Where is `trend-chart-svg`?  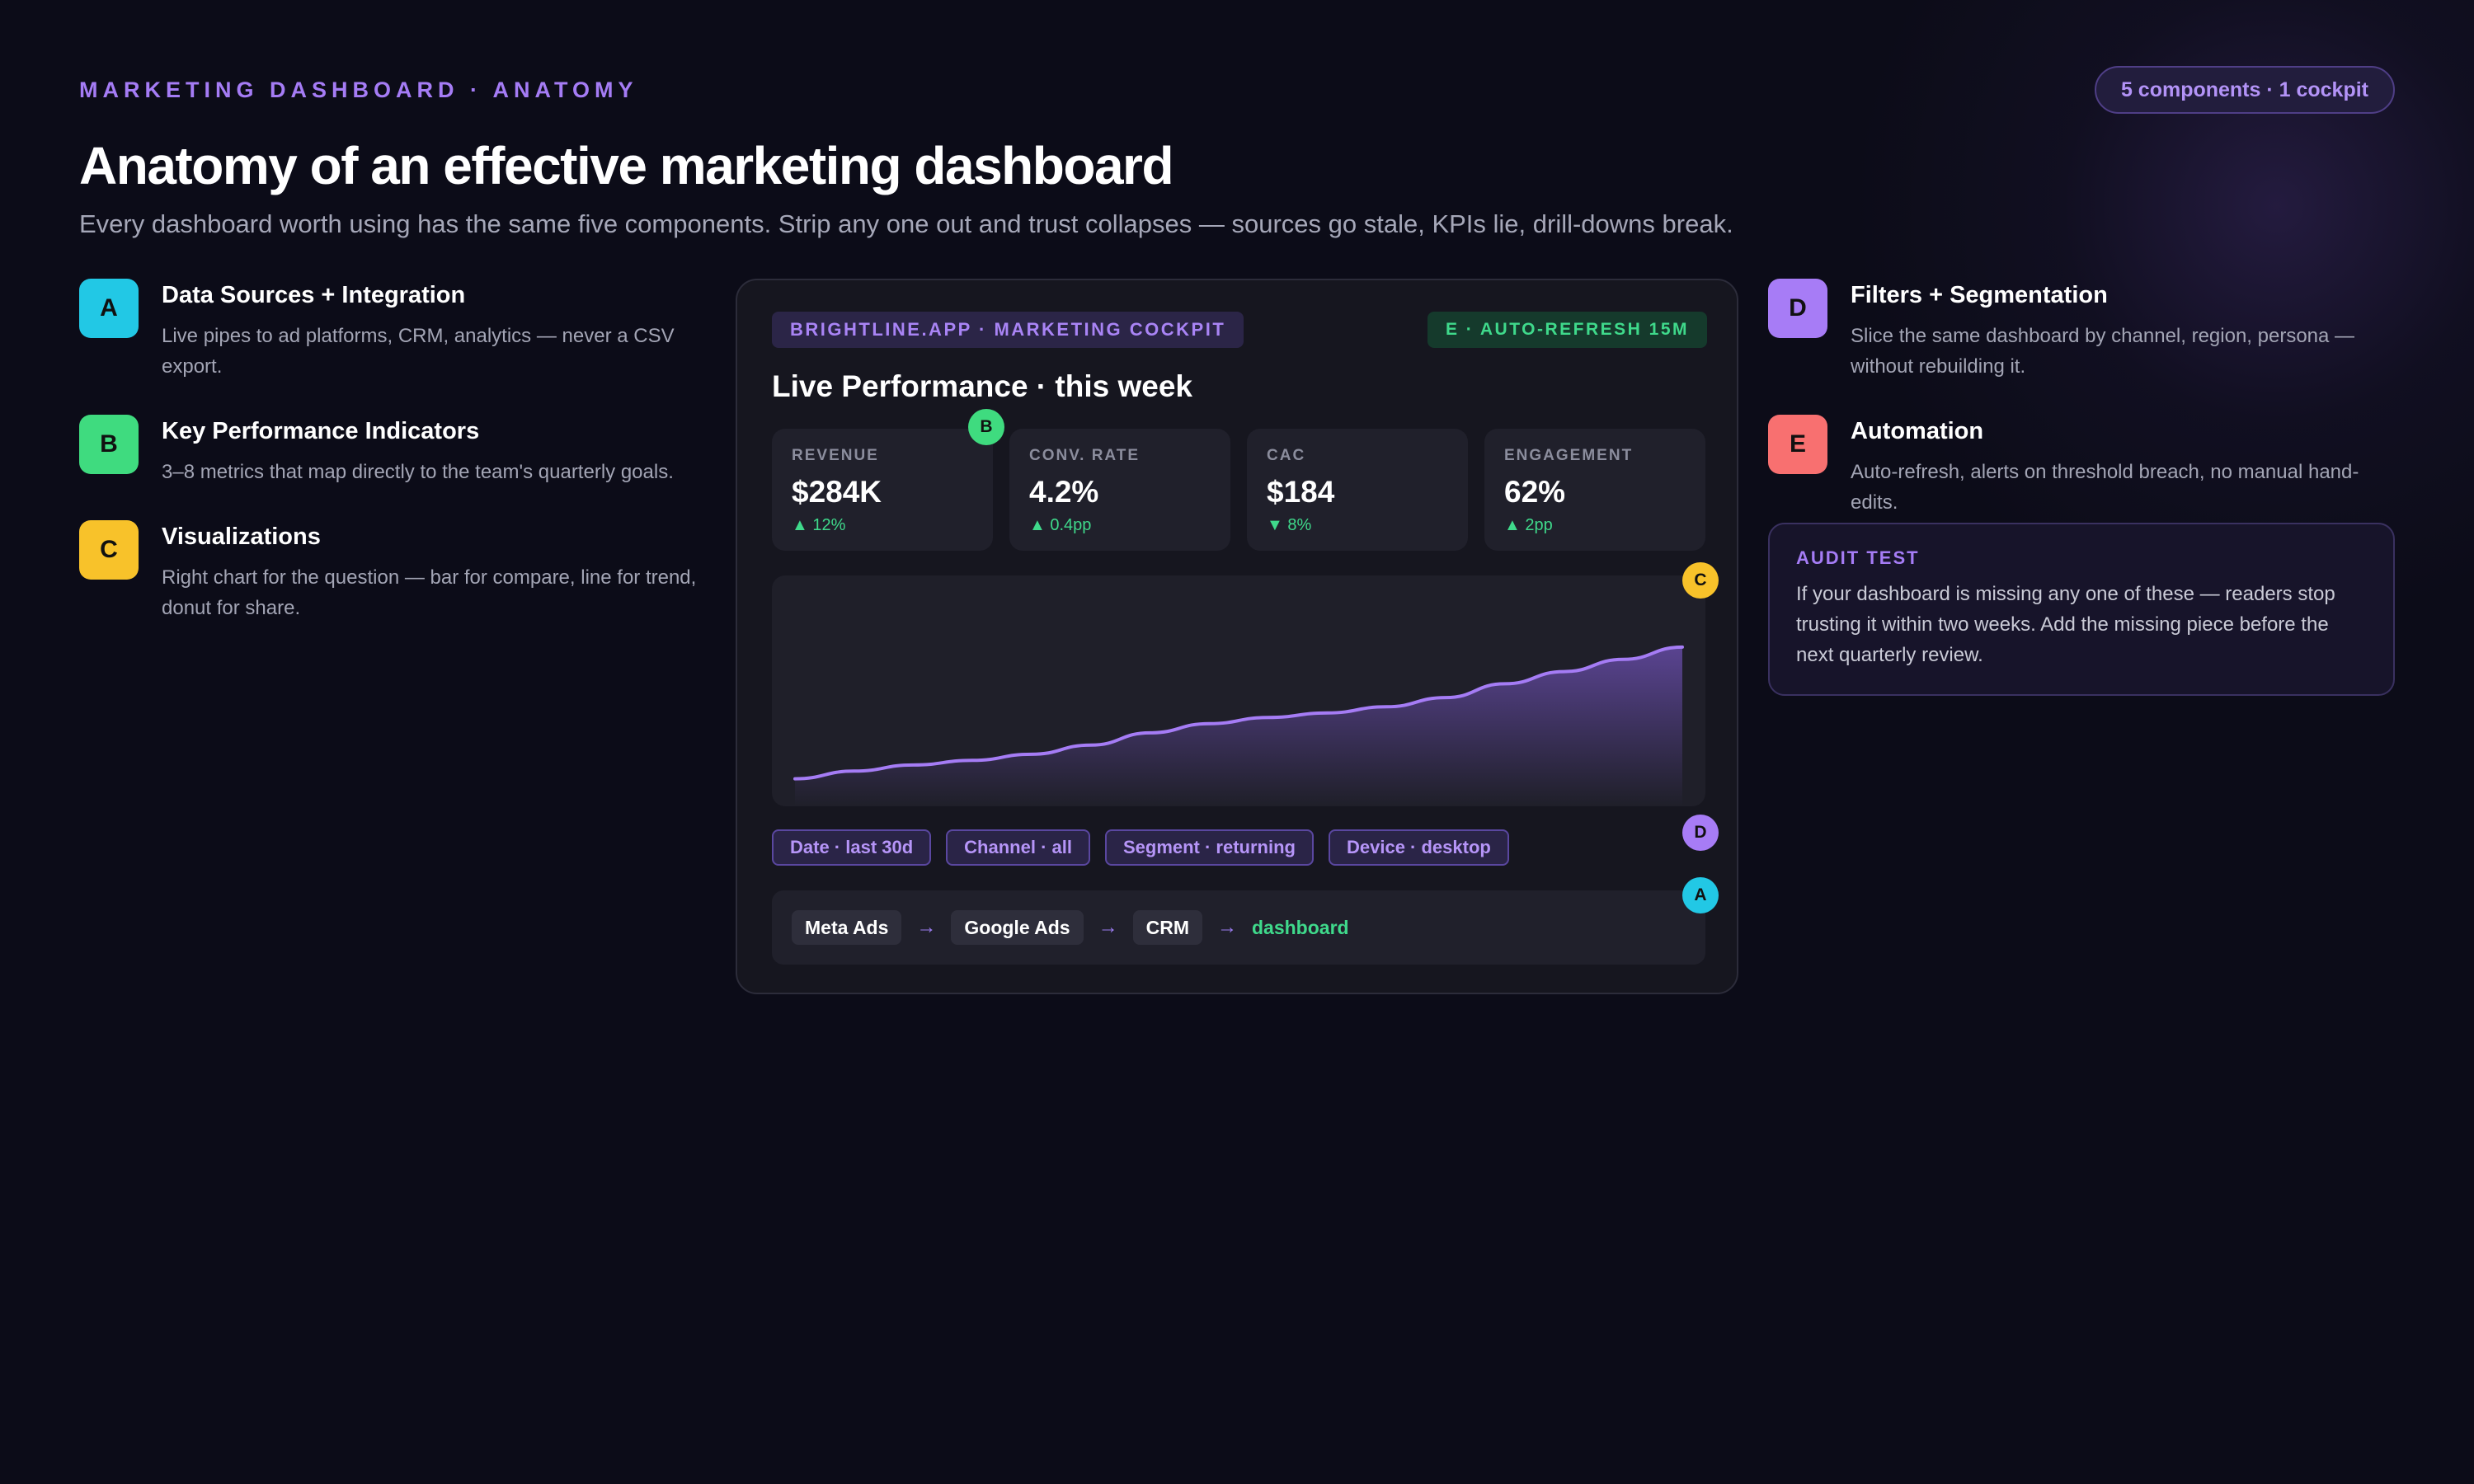
trend-chart-svg is located at coordinates (1238, 725).